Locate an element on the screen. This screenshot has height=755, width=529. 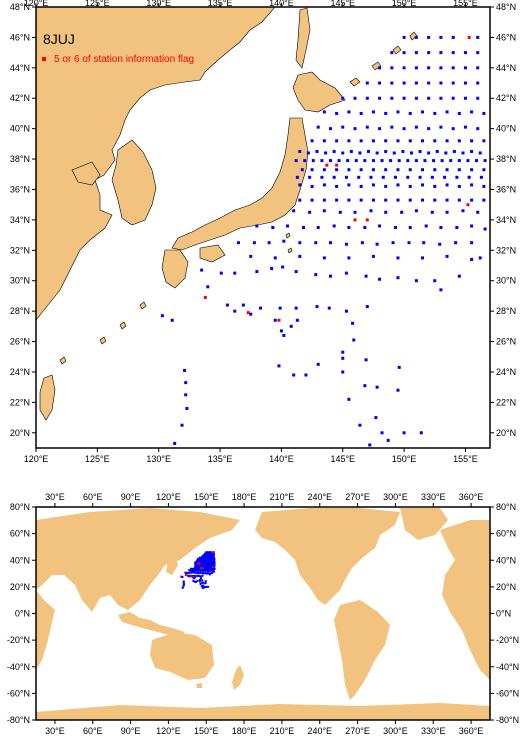
global-lat-tick-label: 80°N is located at coordinates (20, 507).